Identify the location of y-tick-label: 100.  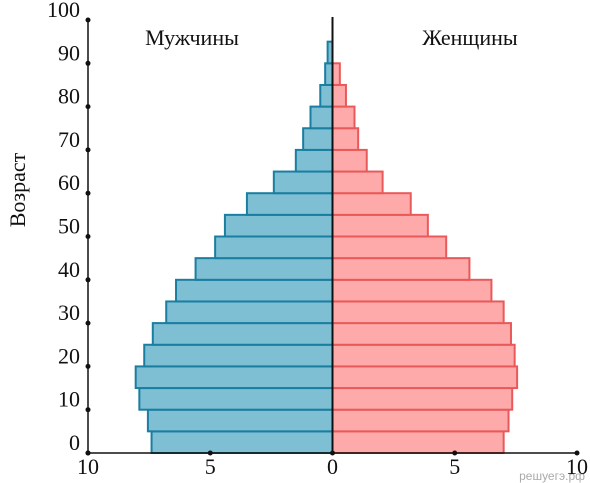
(63, 11).